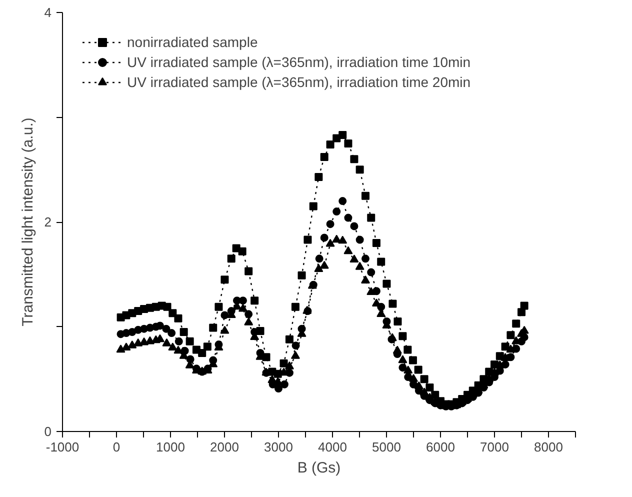 The height and width of the screenshot is (497, 632). I want to click on legend-label: UV irradiated sample (λ=365nm), irradiation time 10min, so click(299, 62).